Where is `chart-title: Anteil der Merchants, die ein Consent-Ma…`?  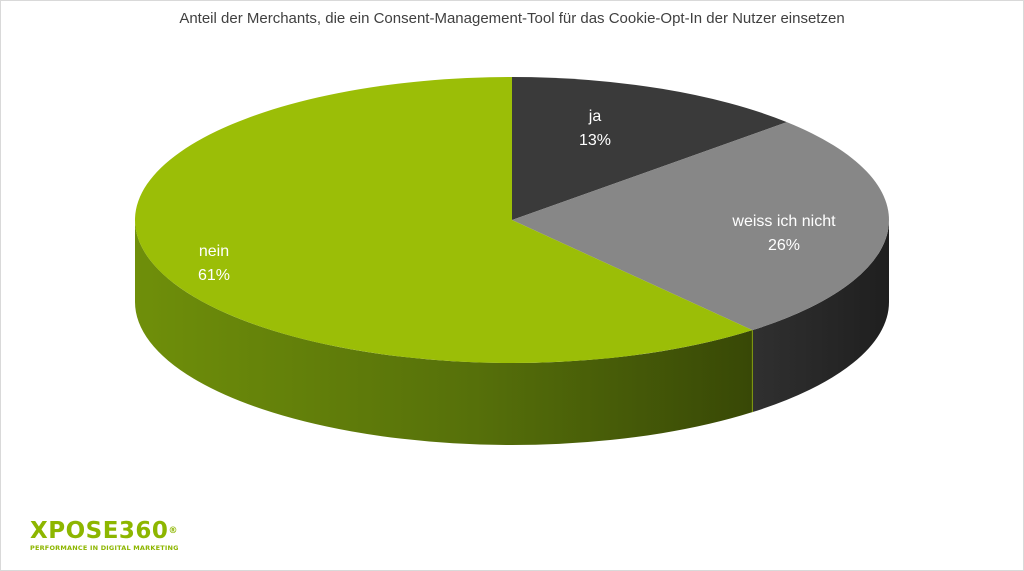
chart-title: Anteil der Merchants, die ein Consent-Ma… is located at coordinates (512, 18).